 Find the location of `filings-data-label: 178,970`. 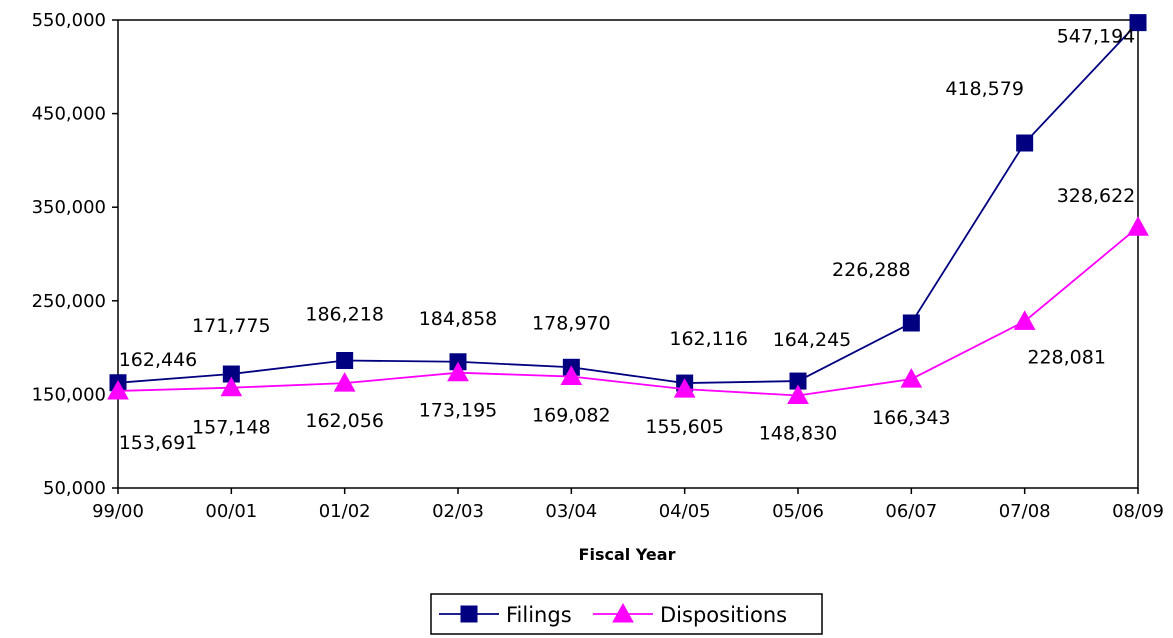

filings-data-label: 178,970 is located at coordinates (571, 323).